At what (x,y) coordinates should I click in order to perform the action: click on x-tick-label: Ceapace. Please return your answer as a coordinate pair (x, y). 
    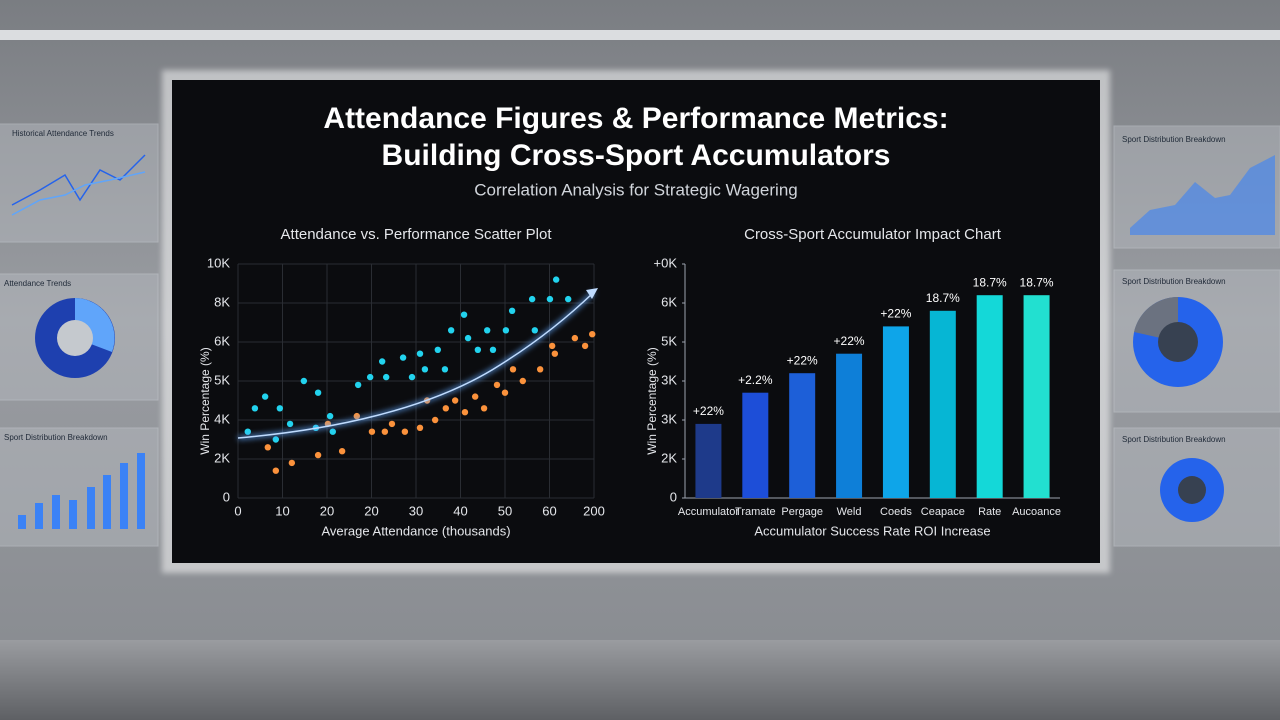
    Looking at the image, I should click on (943, 512).